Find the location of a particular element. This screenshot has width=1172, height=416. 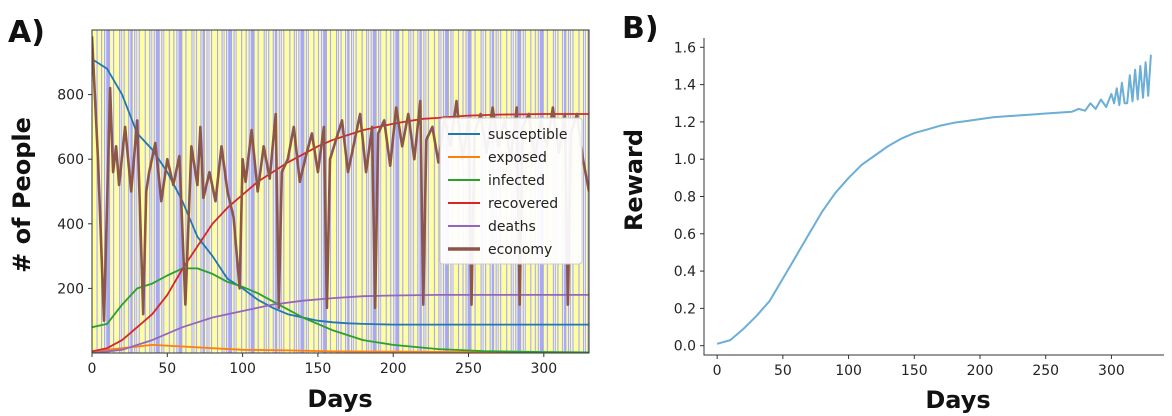

panel-a-ylabel: # of People is located at coordinates (22, 195).